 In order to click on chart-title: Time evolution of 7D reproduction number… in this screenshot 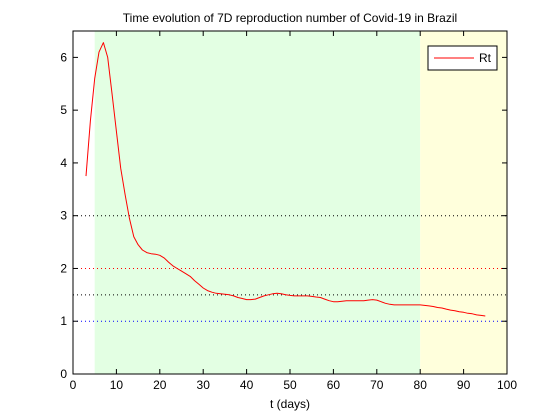, I will do `click(290, 18)`.